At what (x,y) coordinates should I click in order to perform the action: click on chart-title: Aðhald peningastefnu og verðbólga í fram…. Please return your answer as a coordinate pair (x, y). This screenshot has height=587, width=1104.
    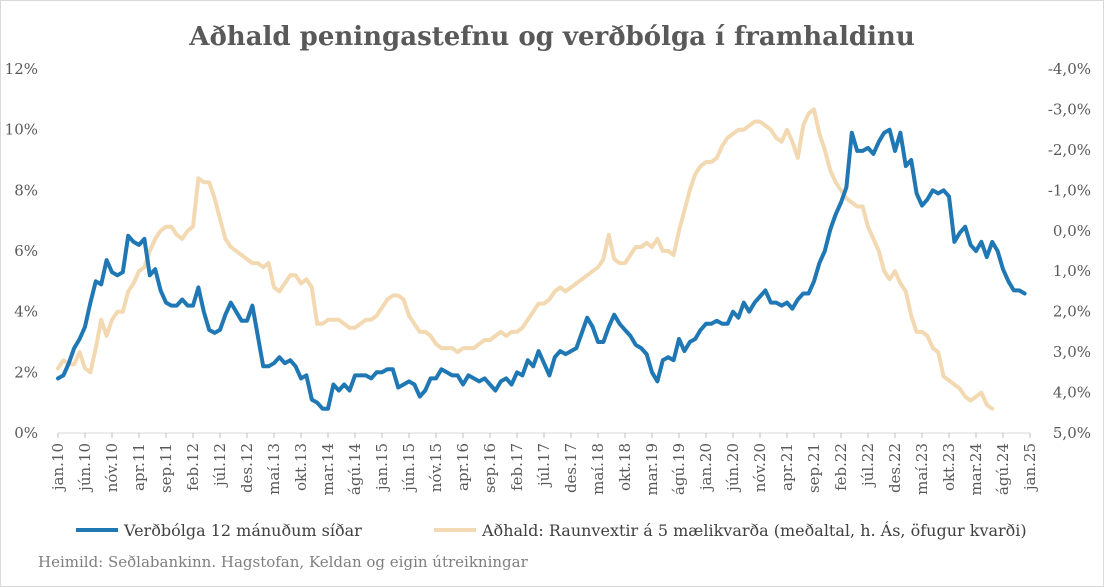
    Looking at the image, I should click on (551, 37).